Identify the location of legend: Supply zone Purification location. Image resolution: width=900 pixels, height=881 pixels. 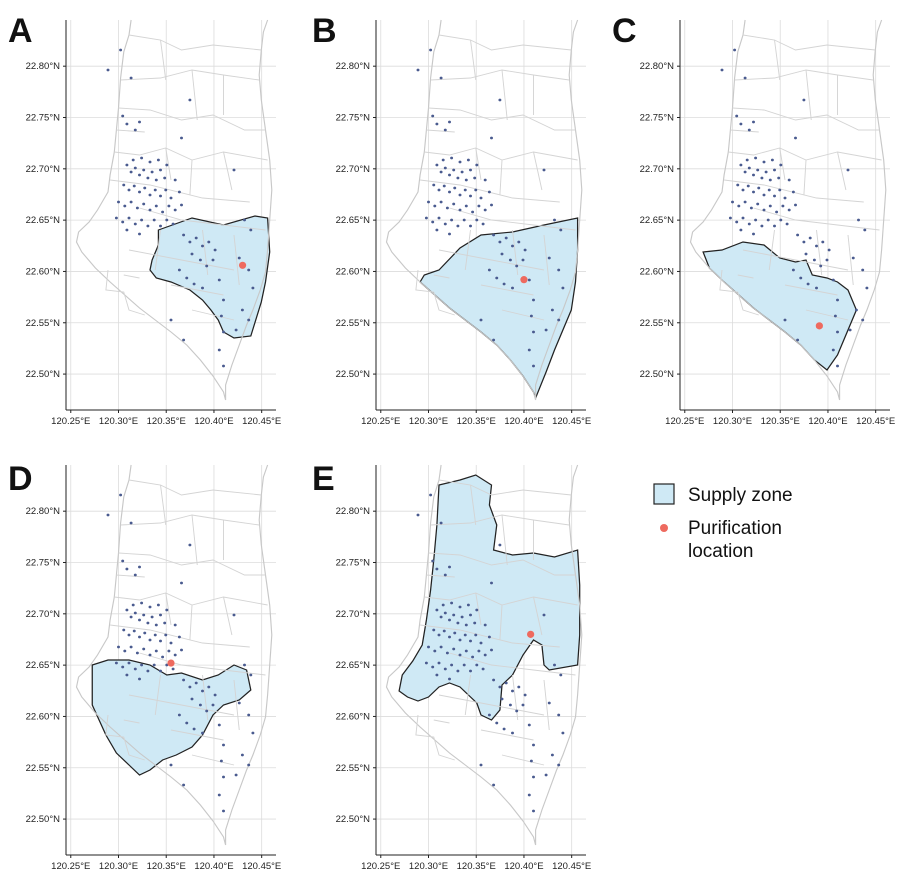
(723, 522).